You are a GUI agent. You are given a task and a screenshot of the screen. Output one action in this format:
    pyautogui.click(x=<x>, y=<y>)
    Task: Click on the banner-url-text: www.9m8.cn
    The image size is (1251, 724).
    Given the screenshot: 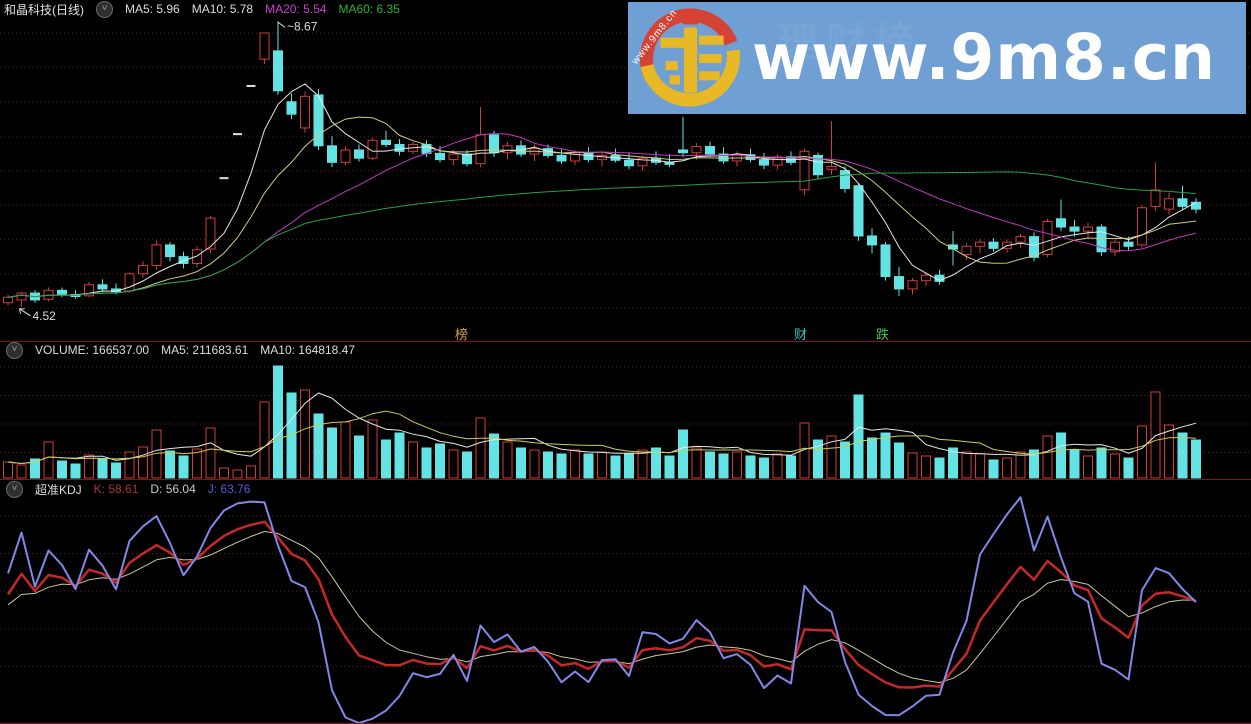 What is the action you would take?
    pyautogui.click(x=984, y=57)
    